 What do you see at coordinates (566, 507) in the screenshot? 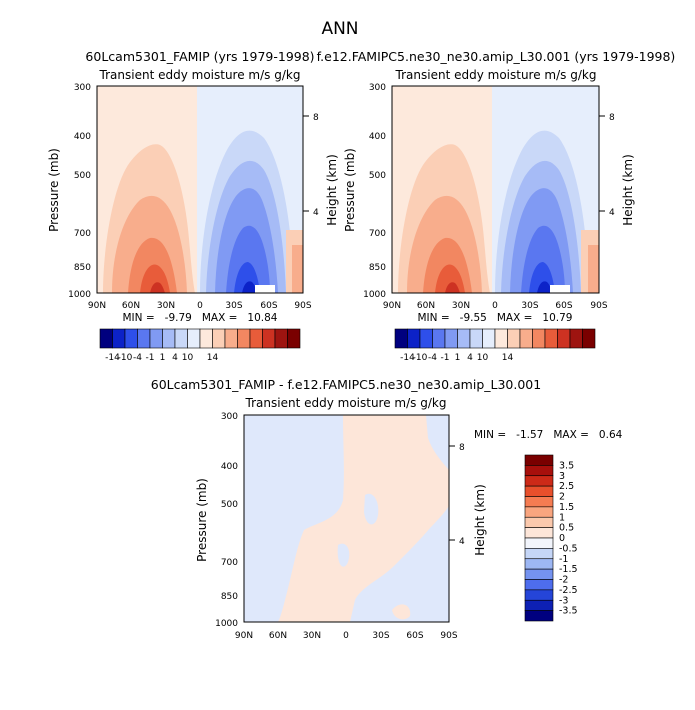
I see `colorbar-label: 1.5` at bounding box center [566, 507].